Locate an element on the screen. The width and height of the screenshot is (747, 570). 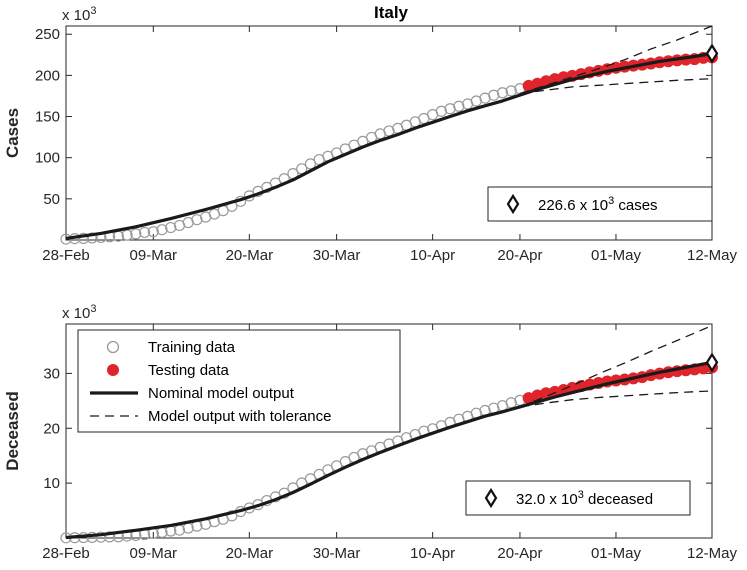
legend-label: Nominal model output is located at coordinates (221, 393).